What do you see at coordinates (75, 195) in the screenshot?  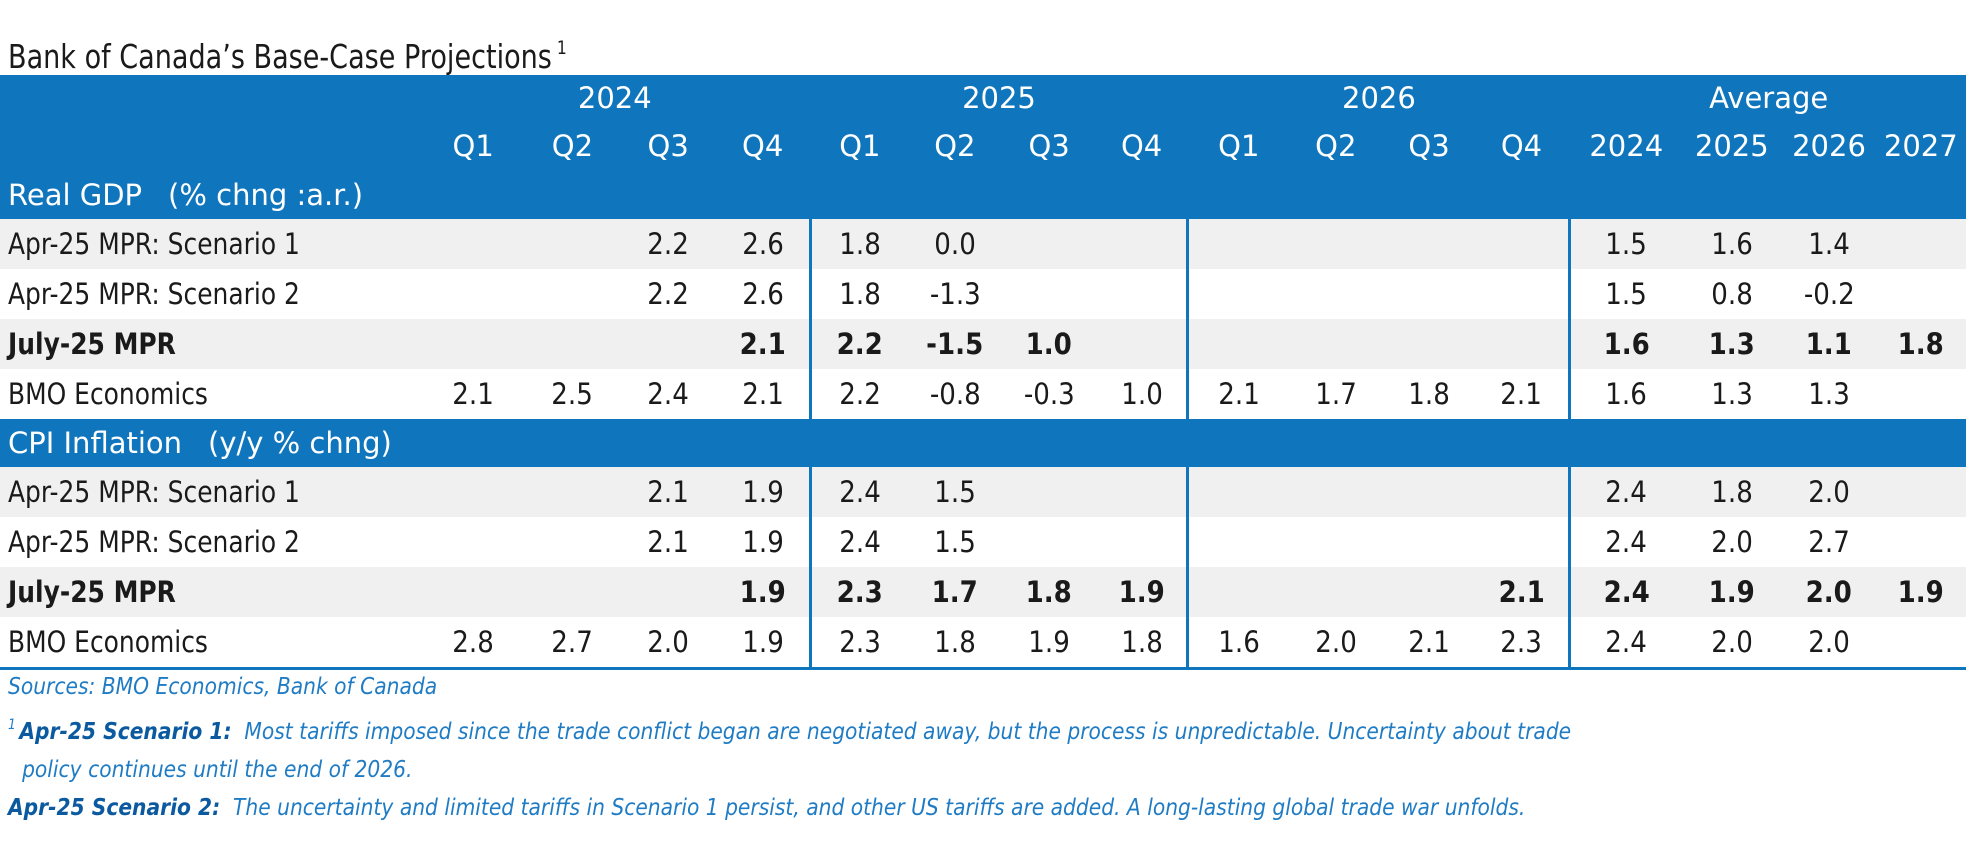 I see `section-title: Real GDP` at bounding box center [75, 195].